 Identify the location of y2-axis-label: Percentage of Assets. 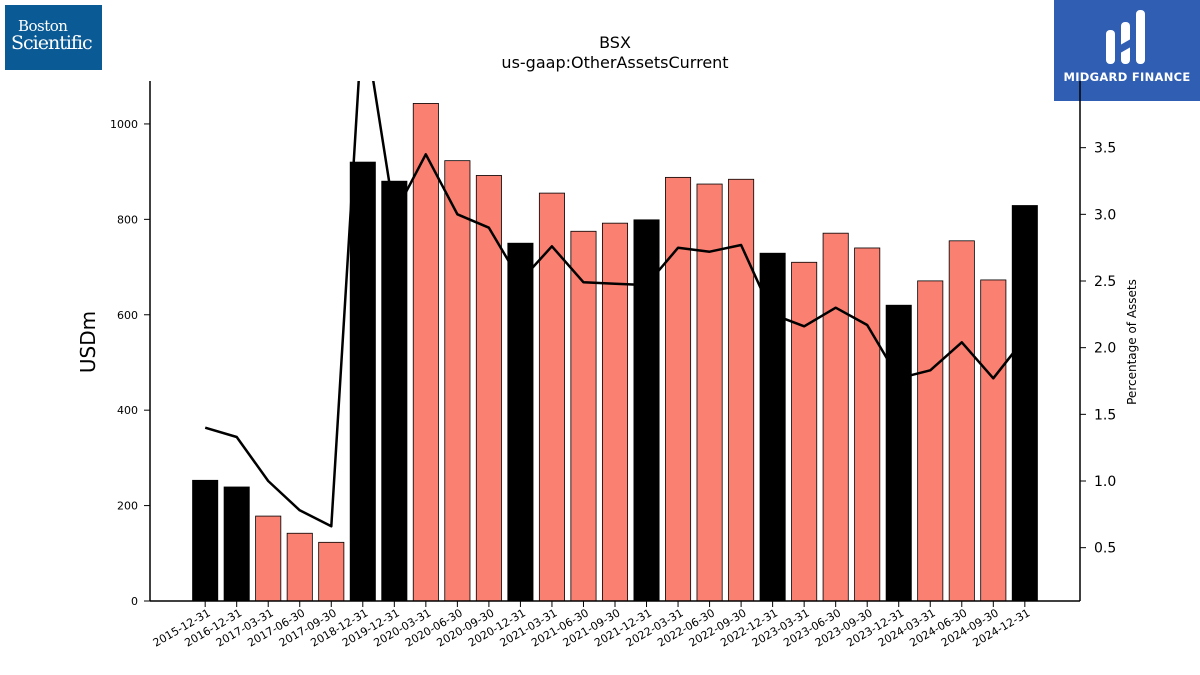
(1132, 342).